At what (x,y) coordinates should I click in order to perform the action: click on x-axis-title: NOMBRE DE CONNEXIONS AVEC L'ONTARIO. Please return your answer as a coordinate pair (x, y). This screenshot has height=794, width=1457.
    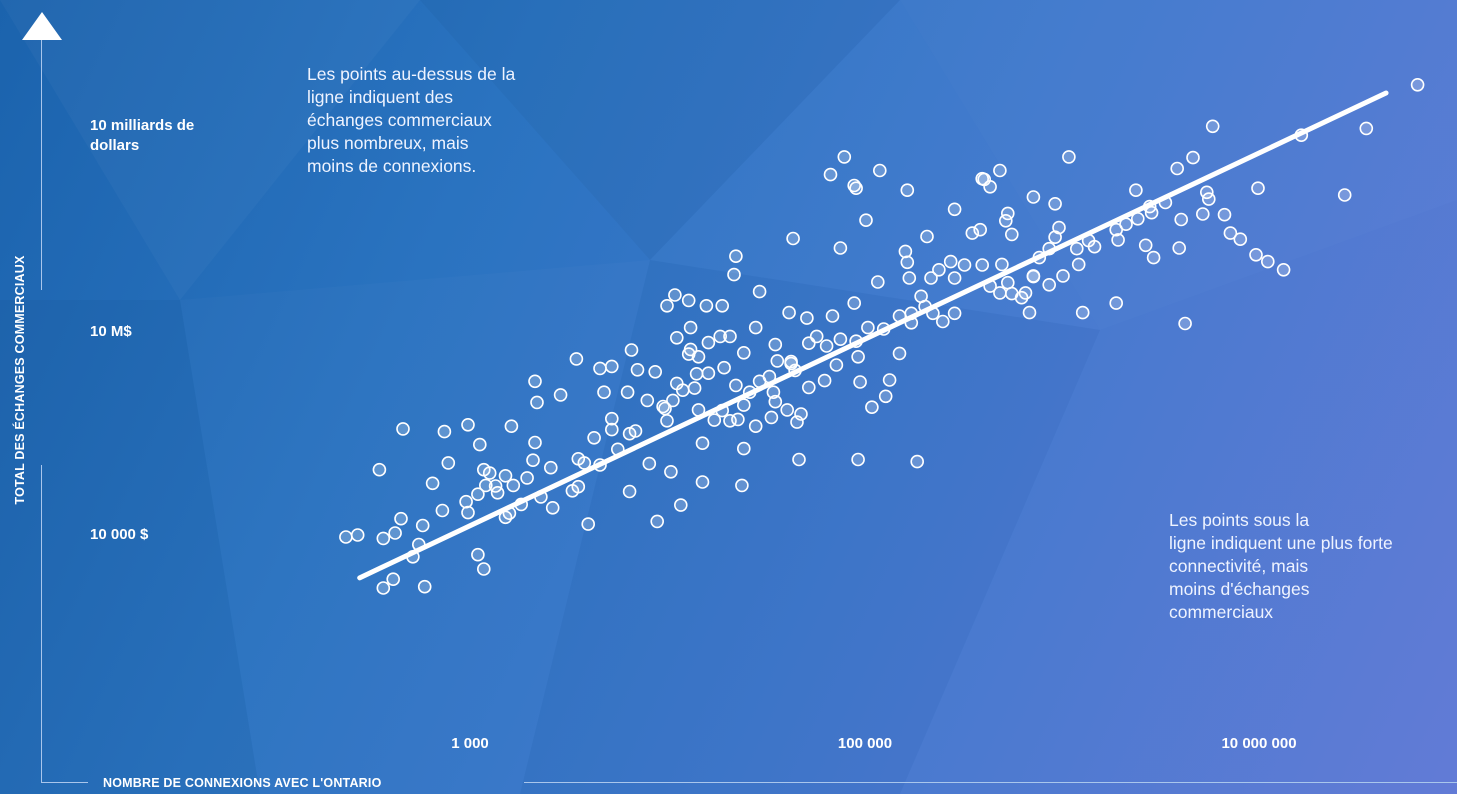
    Looking at the image, I should click on (242, 783).